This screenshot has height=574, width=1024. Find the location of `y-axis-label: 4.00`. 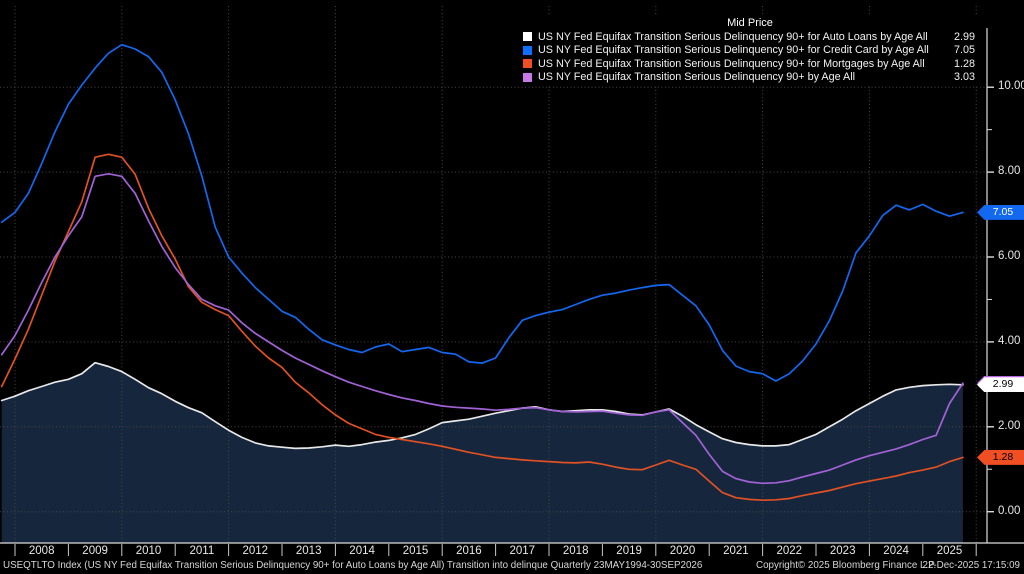

y-axis-label: 4.00 is located at coordinates (1009, 340).